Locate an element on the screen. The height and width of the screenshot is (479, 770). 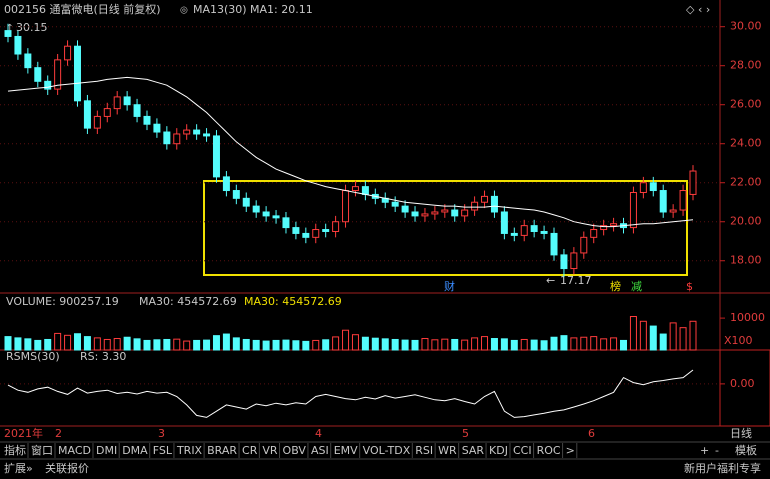
rsms-value: RS: 3.30 is located at coordinates (103, 356).